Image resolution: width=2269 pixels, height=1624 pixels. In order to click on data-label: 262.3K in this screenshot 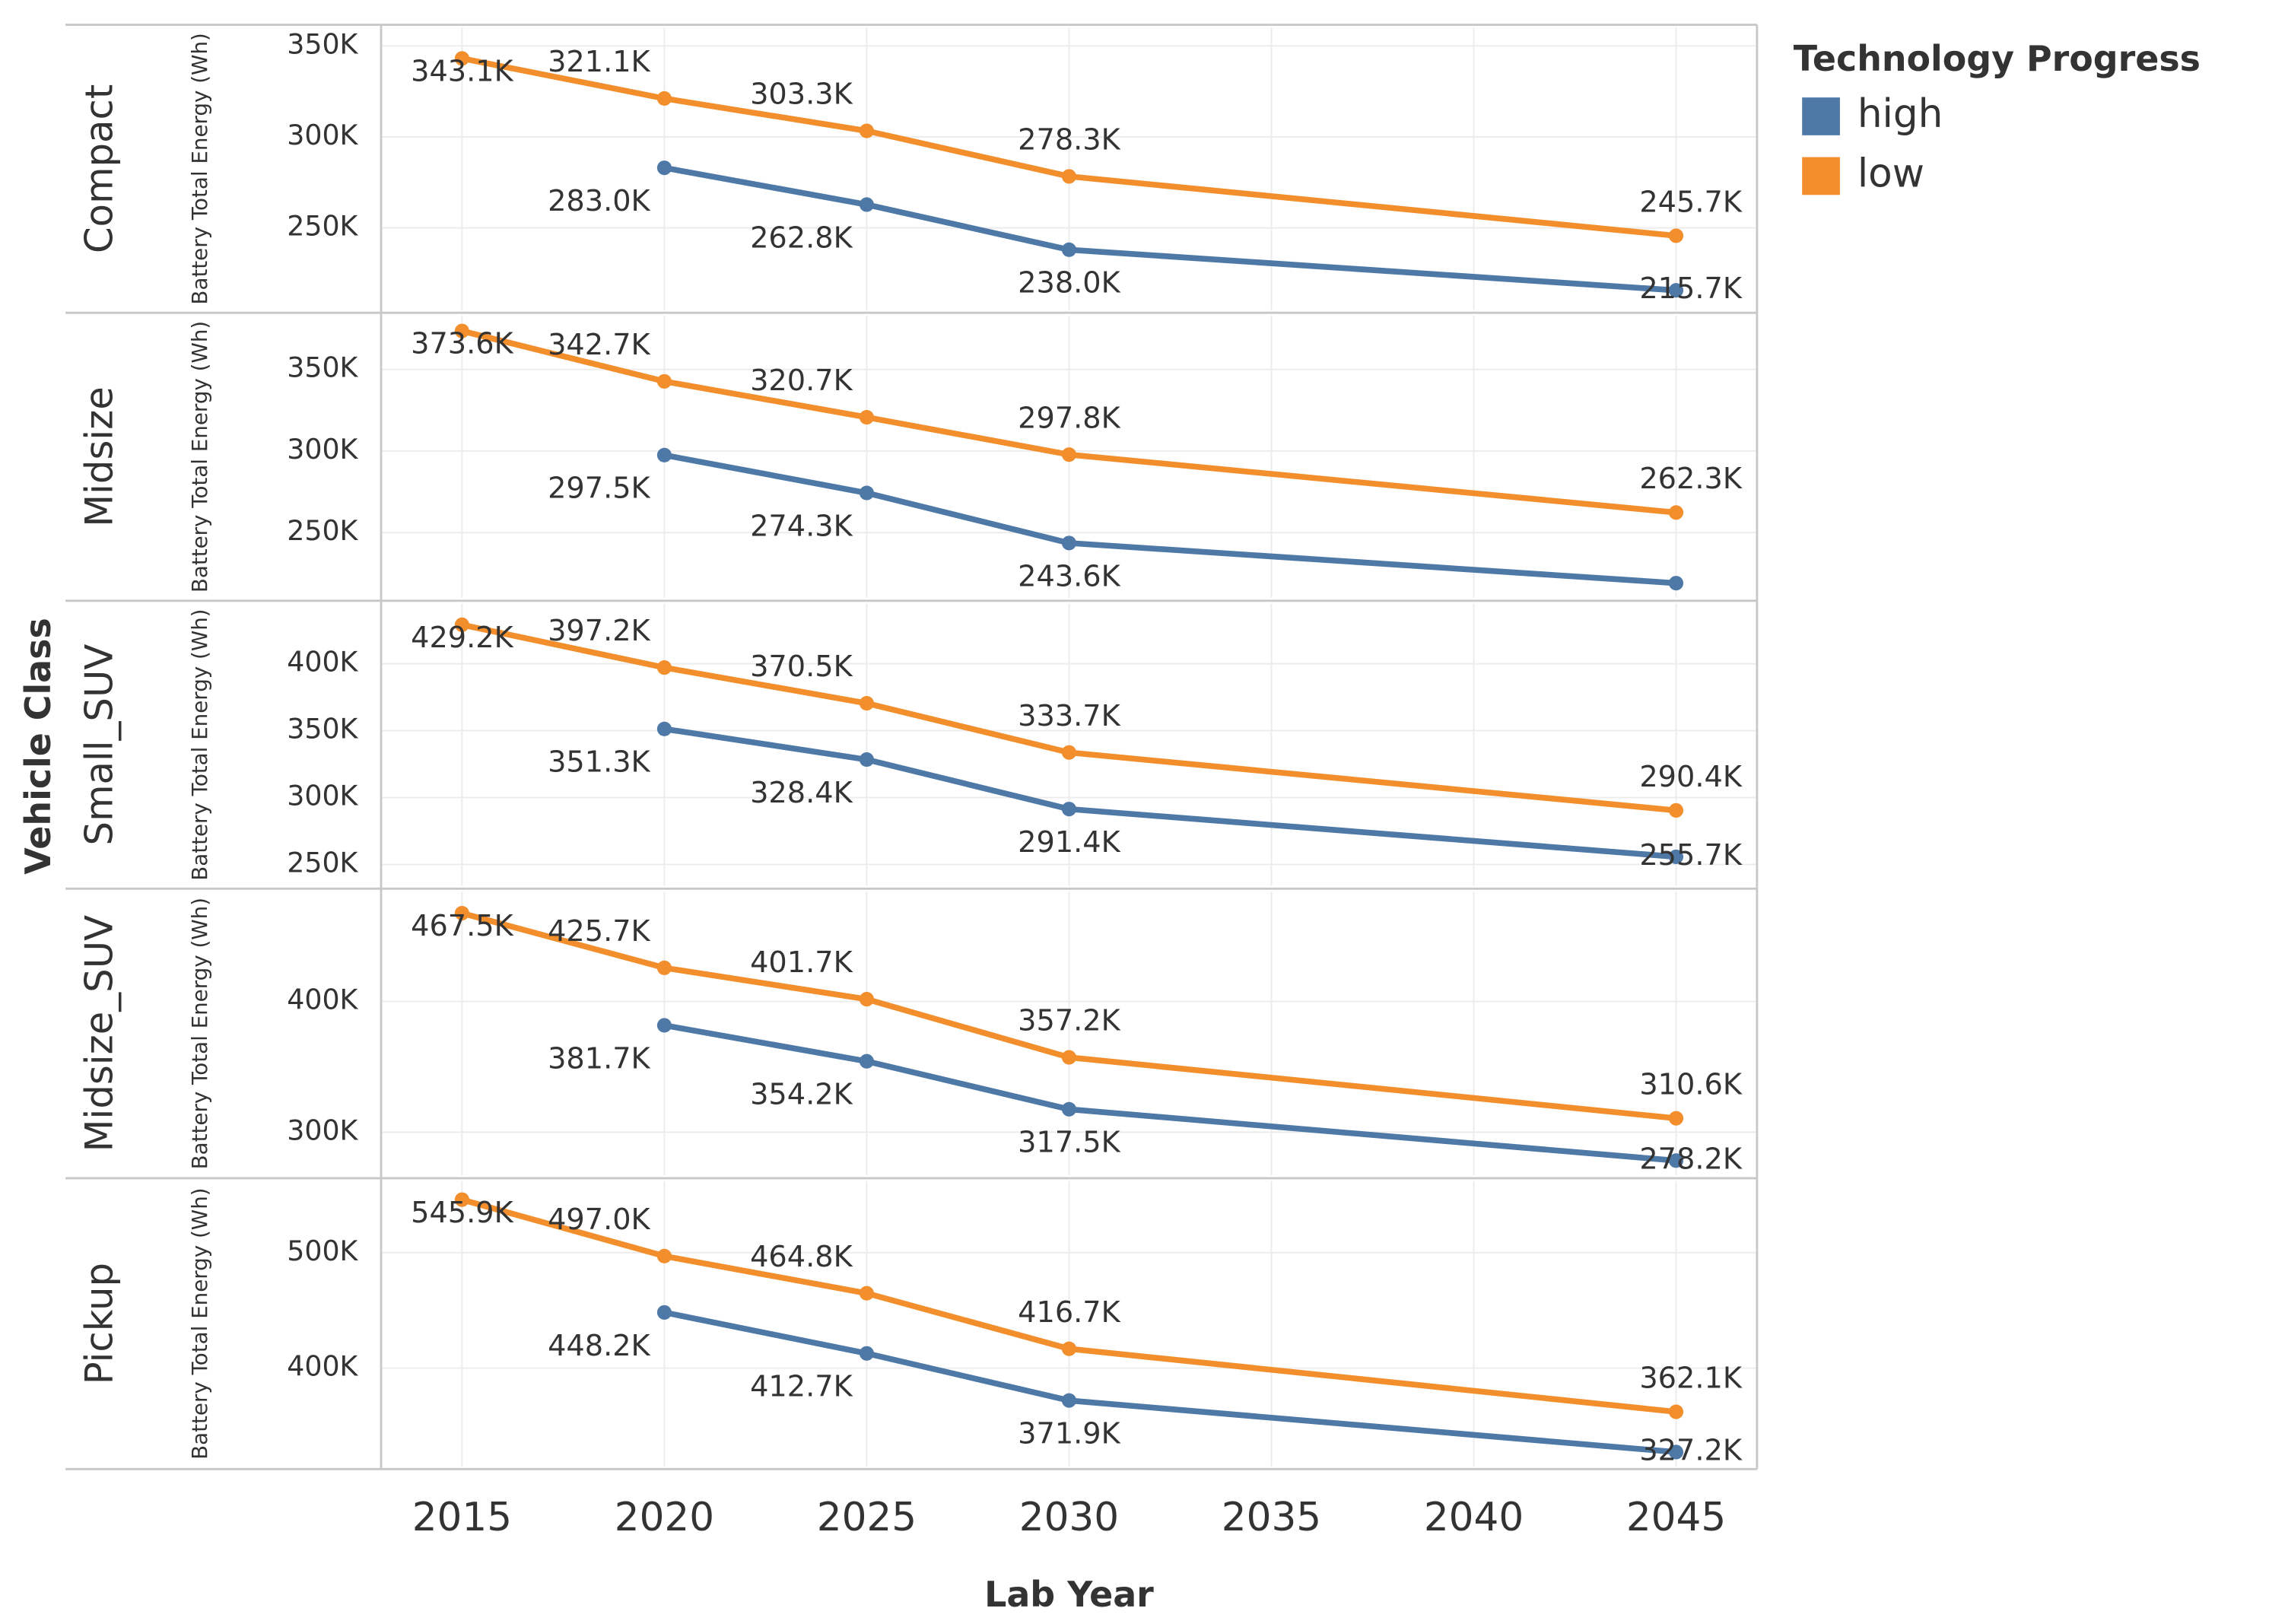, I will do `click(1690, 479)`.